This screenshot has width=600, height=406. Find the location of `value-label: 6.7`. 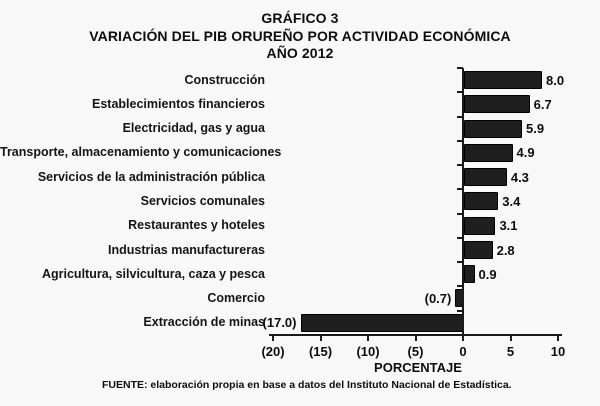

value-label: 6.7 is located at coordinates (542, 104).